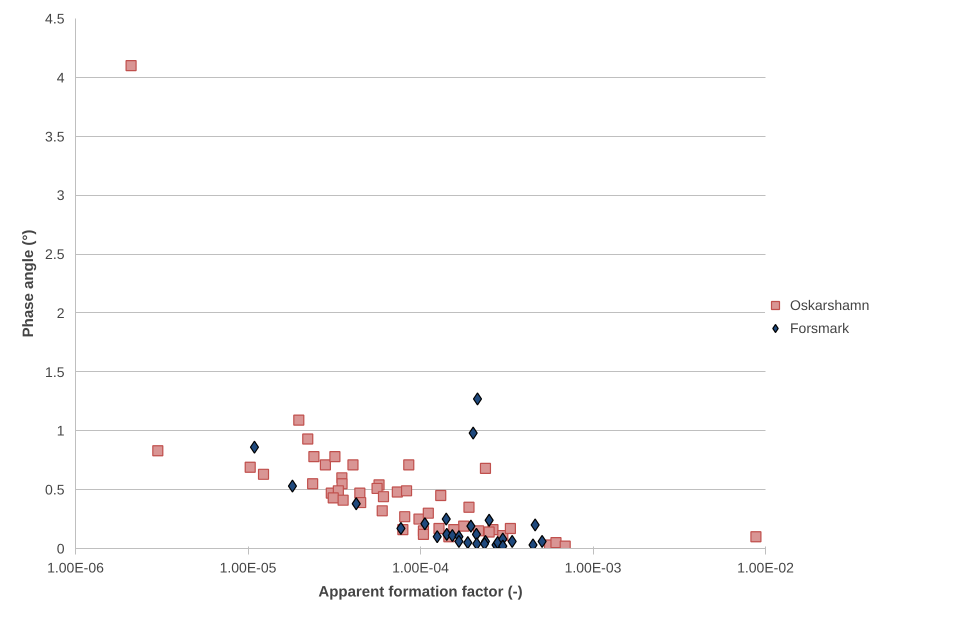 Image resolution: width=954 pixels, height=621 pixels. Describe the element at coordinates (55, 18) in the screenshot. I see `y-tick-label: 4.5` at that location.